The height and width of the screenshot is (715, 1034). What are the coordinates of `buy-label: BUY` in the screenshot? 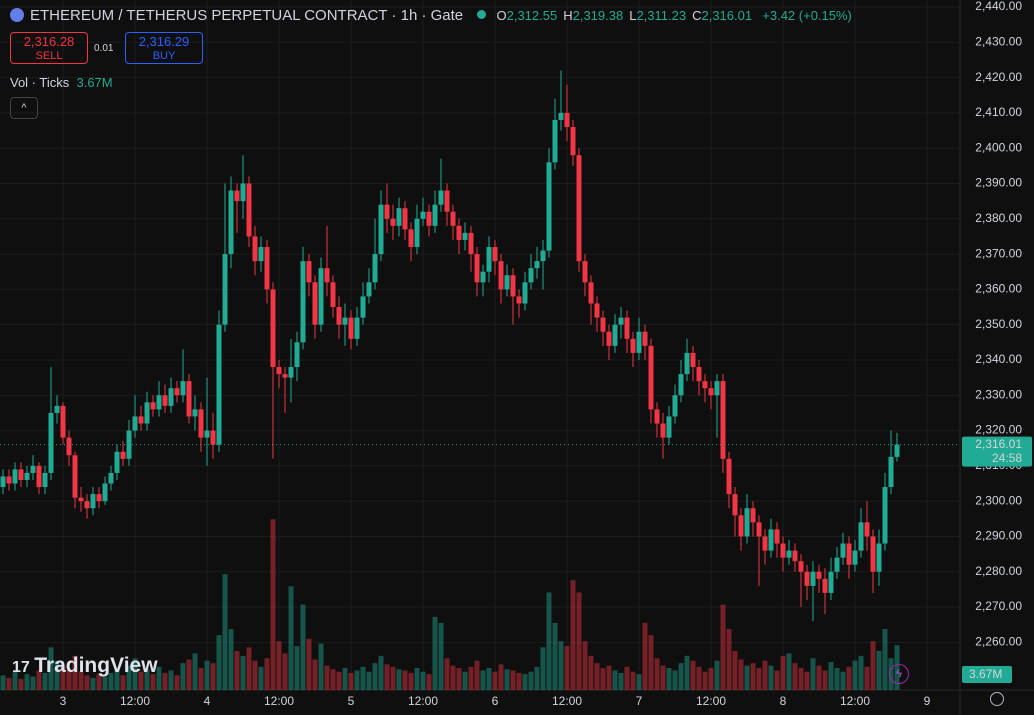 It's located at (164, 56).